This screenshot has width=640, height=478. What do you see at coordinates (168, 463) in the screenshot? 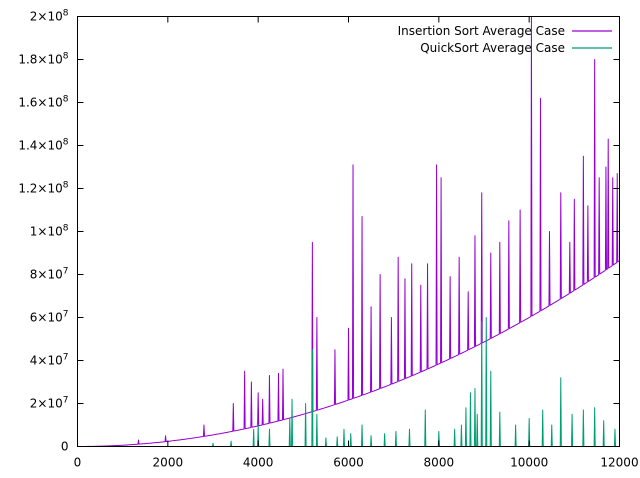
I see `x-tick-label-1: 2000` at bounding box center [168, 463].